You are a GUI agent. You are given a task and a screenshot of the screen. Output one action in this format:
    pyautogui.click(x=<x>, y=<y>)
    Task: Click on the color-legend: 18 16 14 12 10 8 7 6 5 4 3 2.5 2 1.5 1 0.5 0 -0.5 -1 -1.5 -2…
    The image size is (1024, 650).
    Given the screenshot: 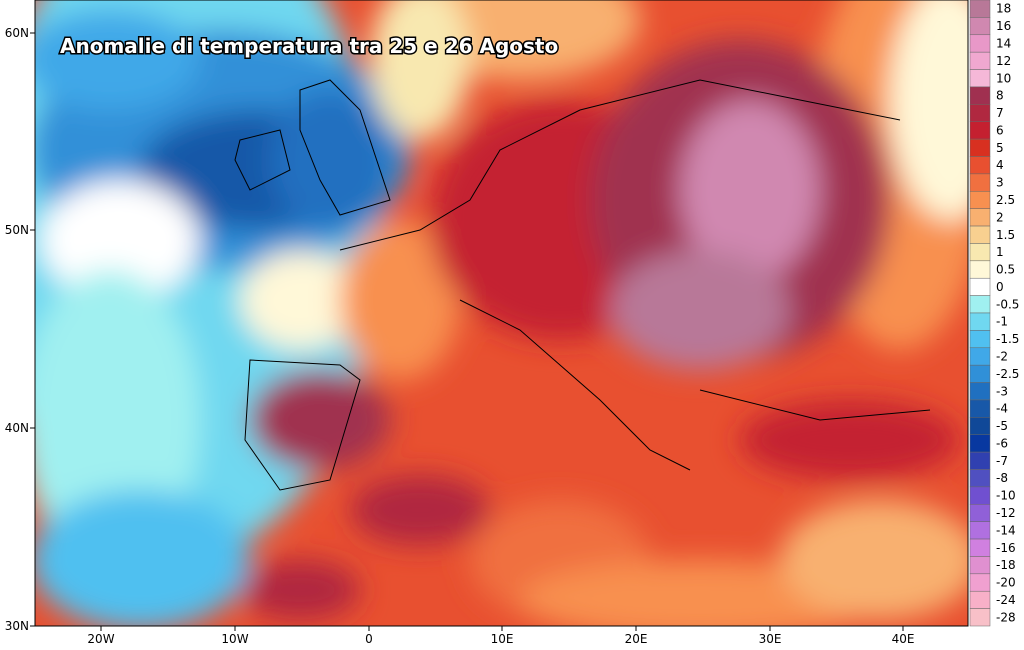 What is the action you would take?
    pyautogui.click(x=994, y=313)
    